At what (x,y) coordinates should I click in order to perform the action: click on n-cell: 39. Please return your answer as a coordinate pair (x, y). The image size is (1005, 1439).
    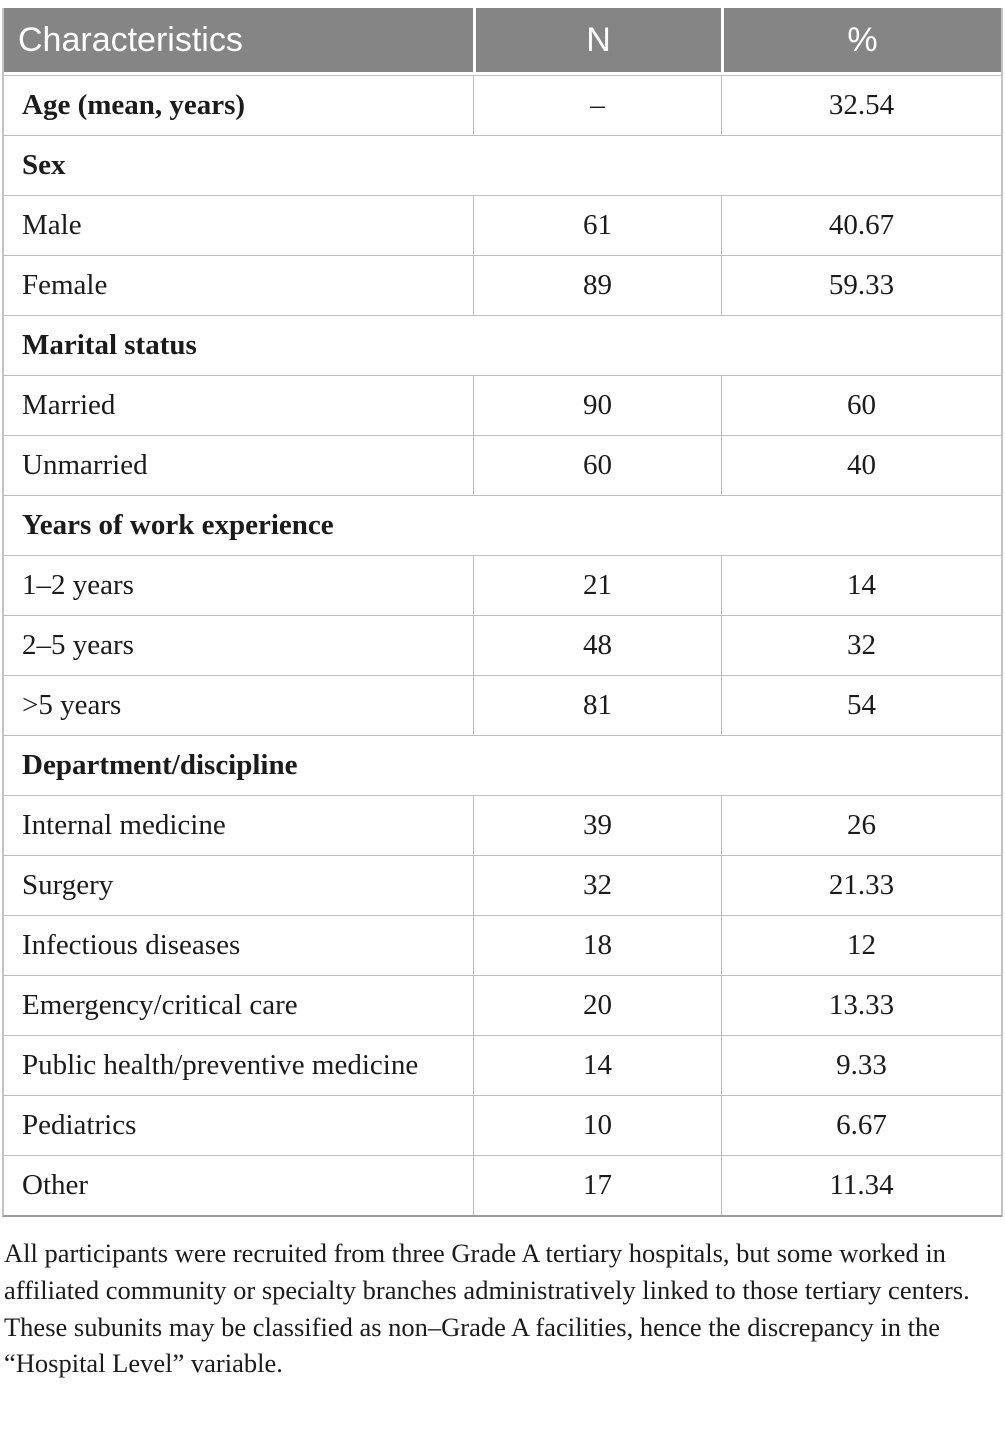
    Looking at the image, I should click on (597, 825).